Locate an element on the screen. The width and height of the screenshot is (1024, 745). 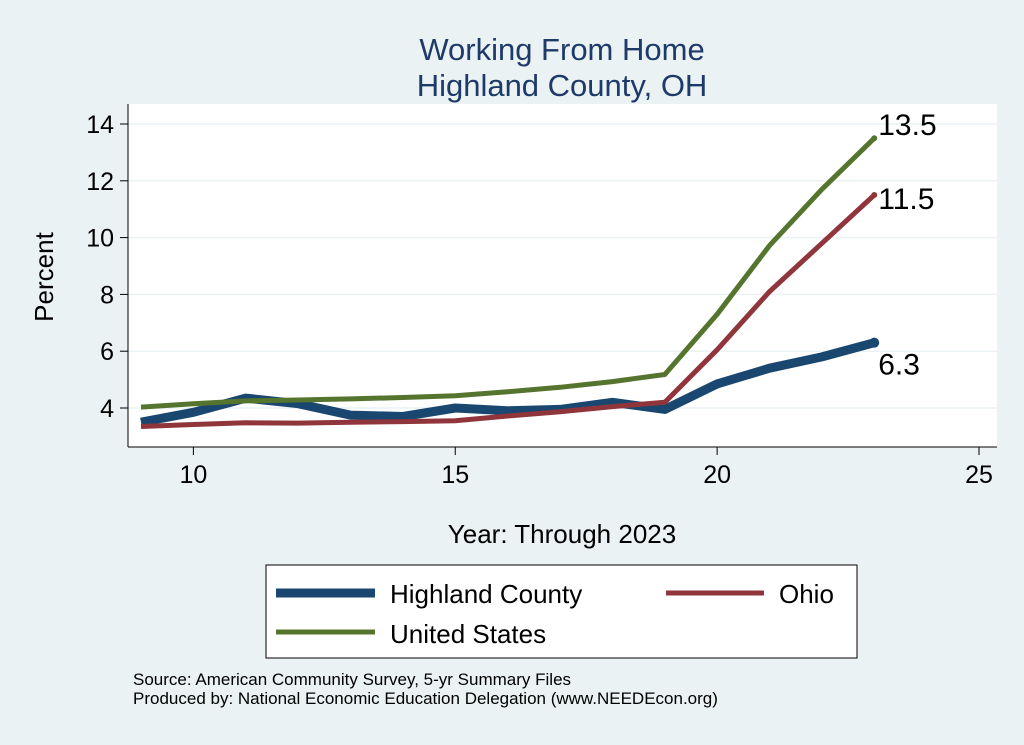
end-label-ohio: 11.5 is located at coordinates (906, 199).